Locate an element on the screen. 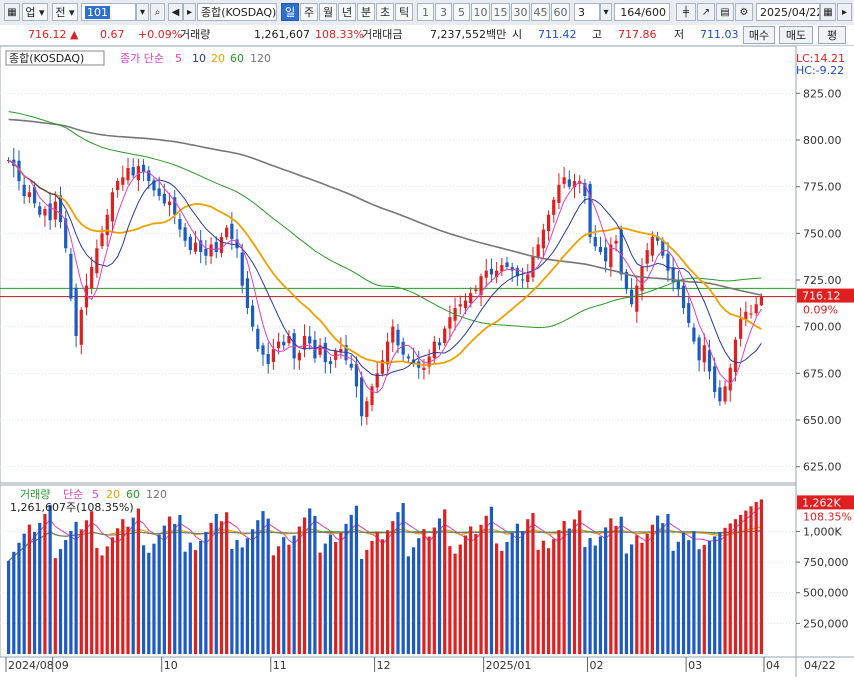 The image size is (854, 680). price-tick-label: 700.00 is located at coordinates (822, 327).